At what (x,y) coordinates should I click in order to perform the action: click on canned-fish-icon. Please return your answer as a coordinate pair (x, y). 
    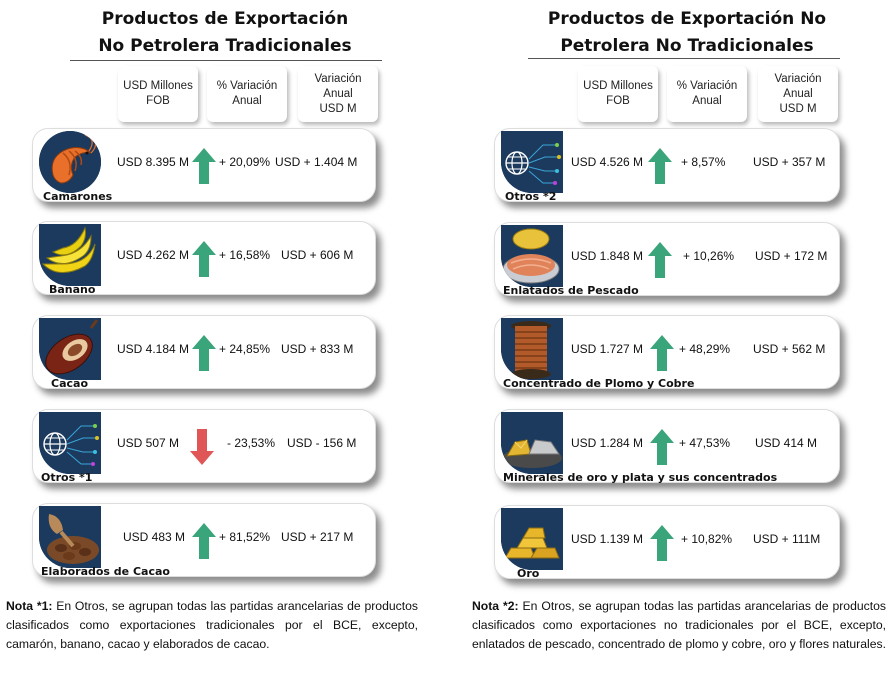
    Looking at the image, I should click on (532, 256).